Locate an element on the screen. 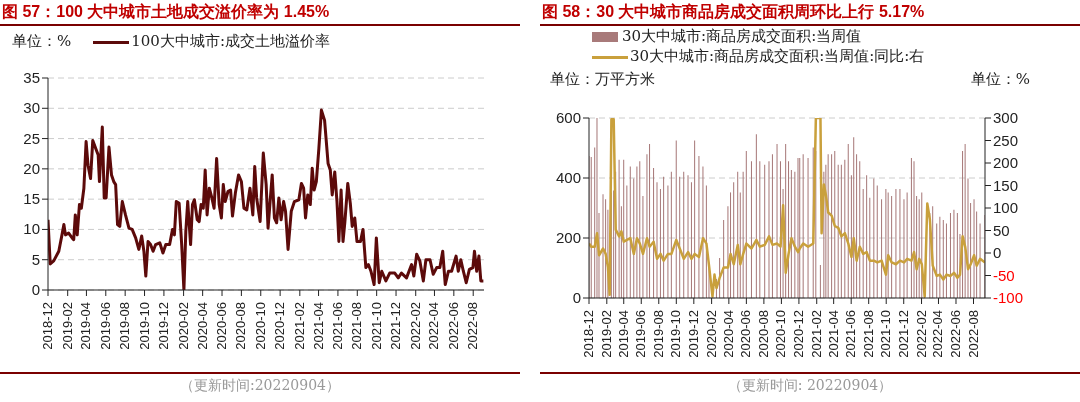 The height and width of the screenshot is (402, 1080). y2-tick-label: -100 is located at coordinates (1008, 297).